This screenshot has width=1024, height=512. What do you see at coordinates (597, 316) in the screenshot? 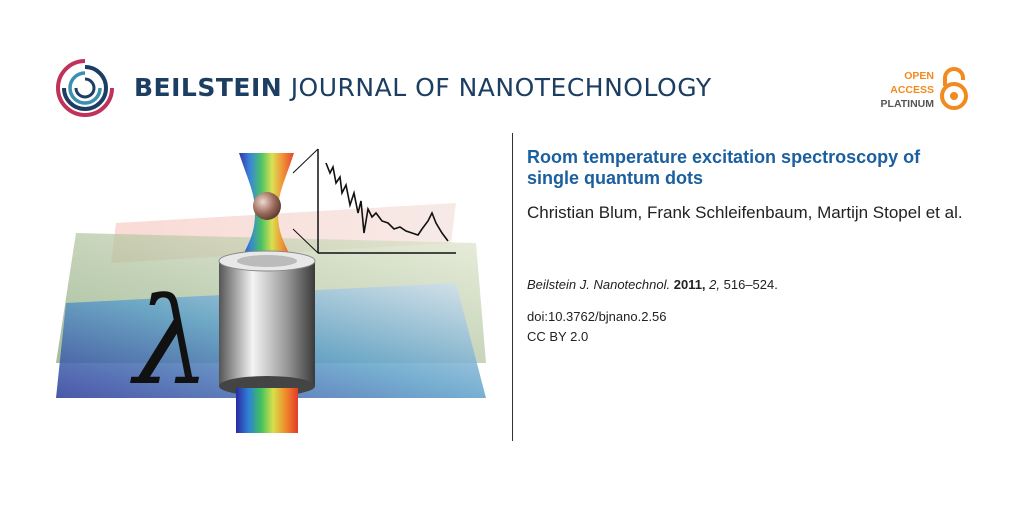
I see `article-doi: doi:10.3762/bjnano.2.56` at bounding box center [597, 316].